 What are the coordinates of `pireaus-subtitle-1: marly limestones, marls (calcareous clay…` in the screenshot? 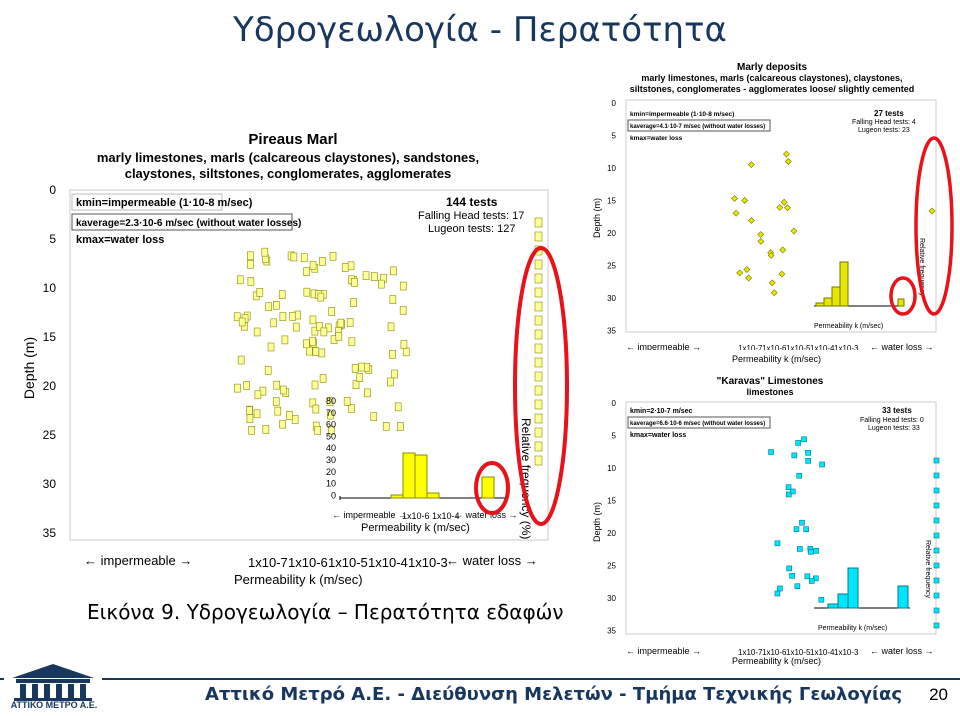 It's located at (288, 157).